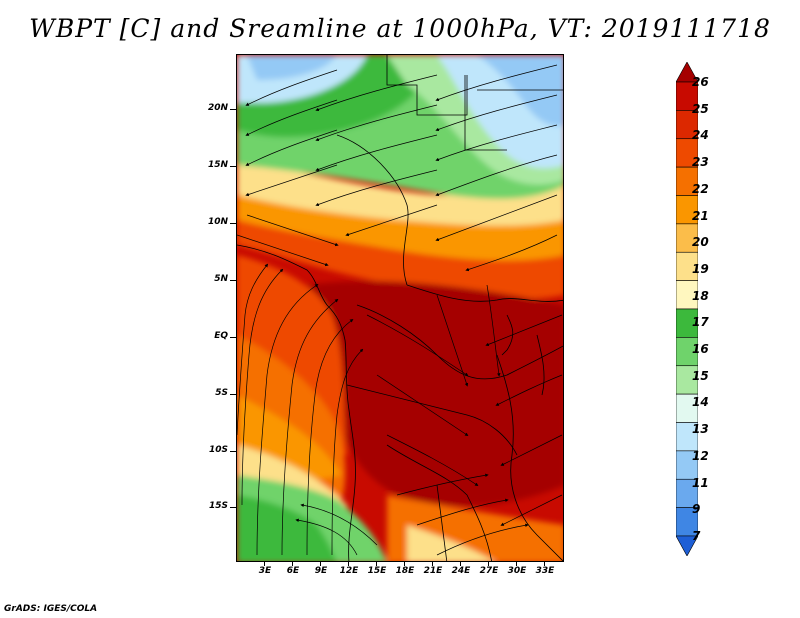  I want to click on colorbar-label: 12, so click(700, 455).